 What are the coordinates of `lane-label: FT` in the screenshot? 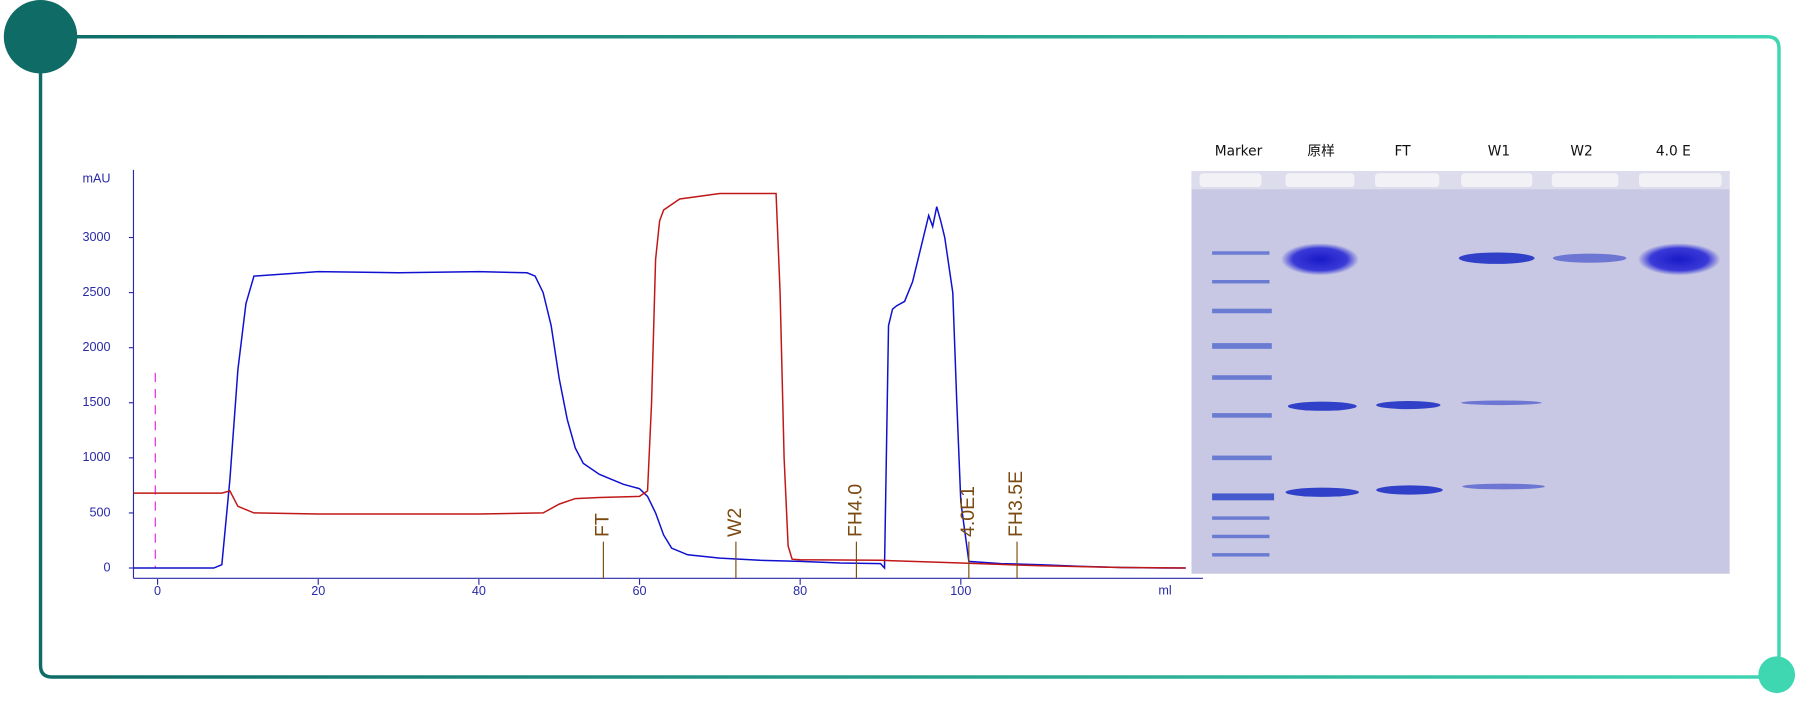 It's located at (1403, 151).